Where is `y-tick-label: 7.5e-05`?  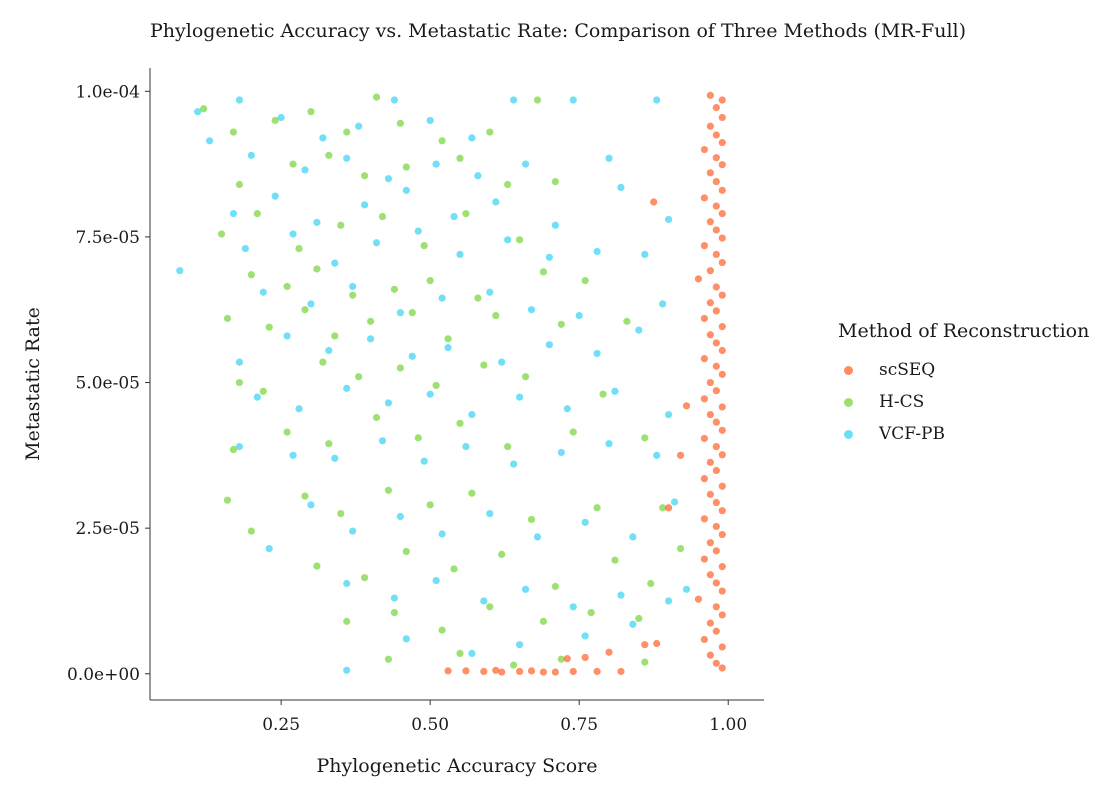 y-tick-label: 7.5e-05 is located at coordinates (108, 238).